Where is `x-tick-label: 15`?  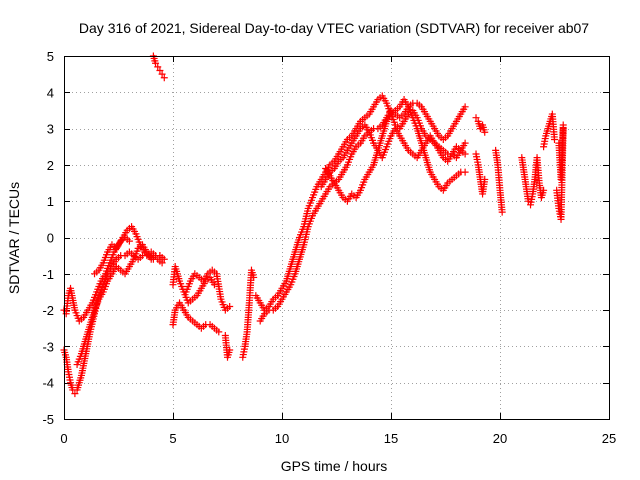
x-tick-label: 15 is located at coordinates (391, 438).